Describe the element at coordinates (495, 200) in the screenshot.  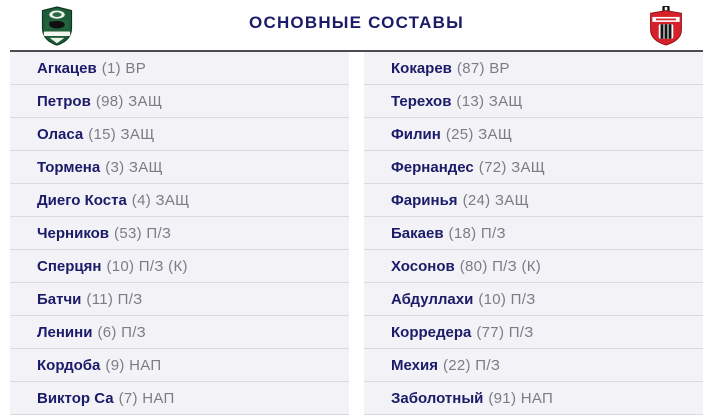
I see `player-number-position: (24) ЗАЩ` at that location.